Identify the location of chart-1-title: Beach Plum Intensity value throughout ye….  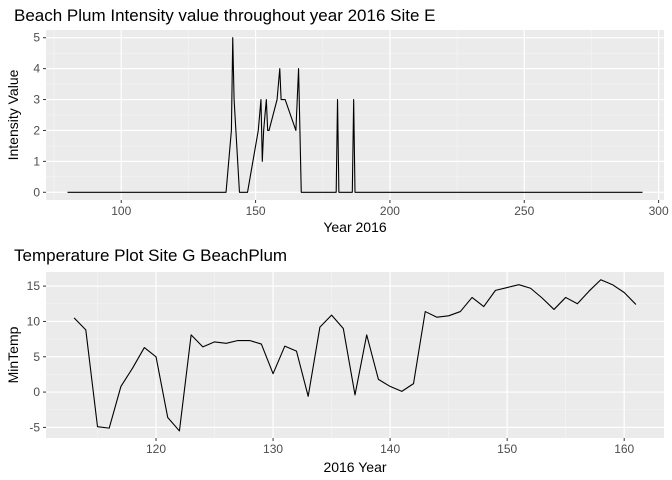
(225, 15).